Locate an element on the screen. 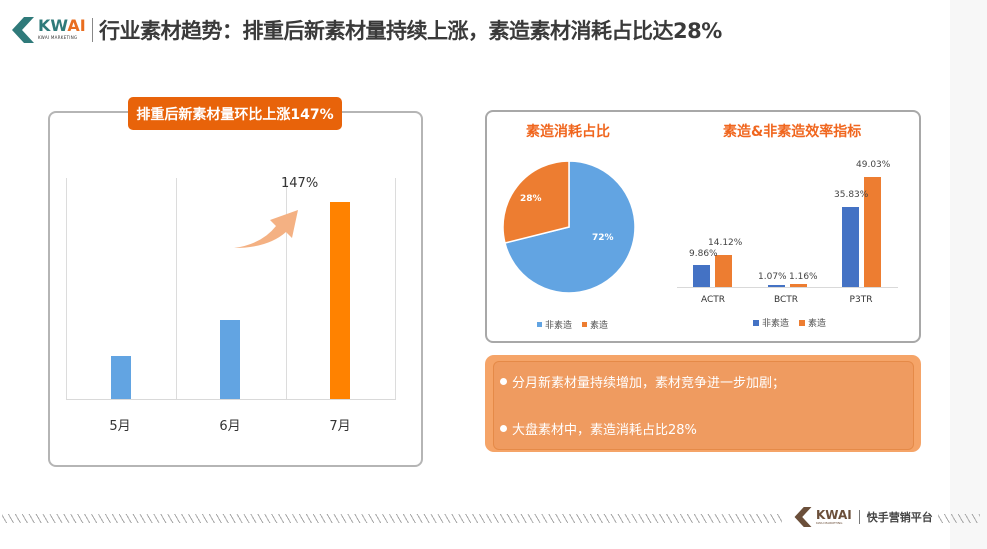 This screenshot has width=987, height=549. bar-actr-fei is located at coordinates (701, 276).